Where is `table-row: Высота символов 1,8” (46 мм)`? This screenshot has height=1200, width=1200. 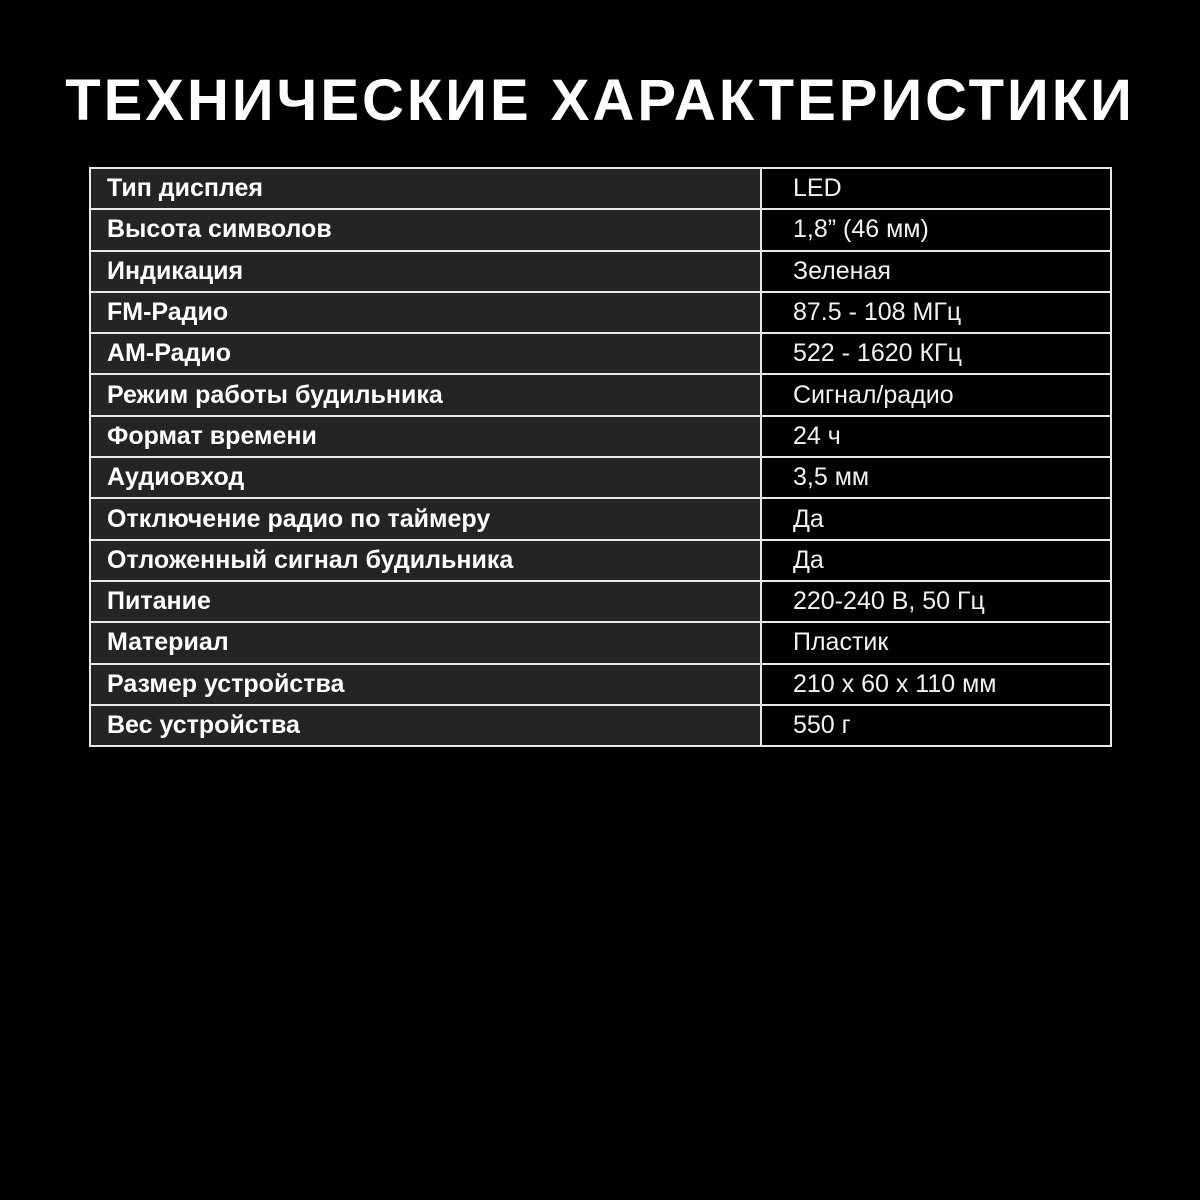 table-row: Высота символов 1,8” (46 мм) is located at coordinates (600, 230).